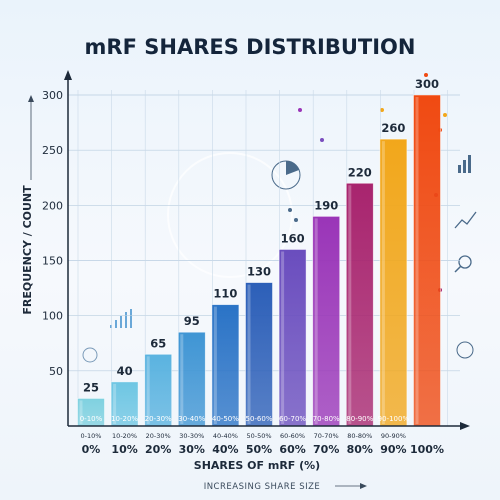 This screenshot has height=500, width=500. I want to click on y-tick-label: 150, so click(52, 261).